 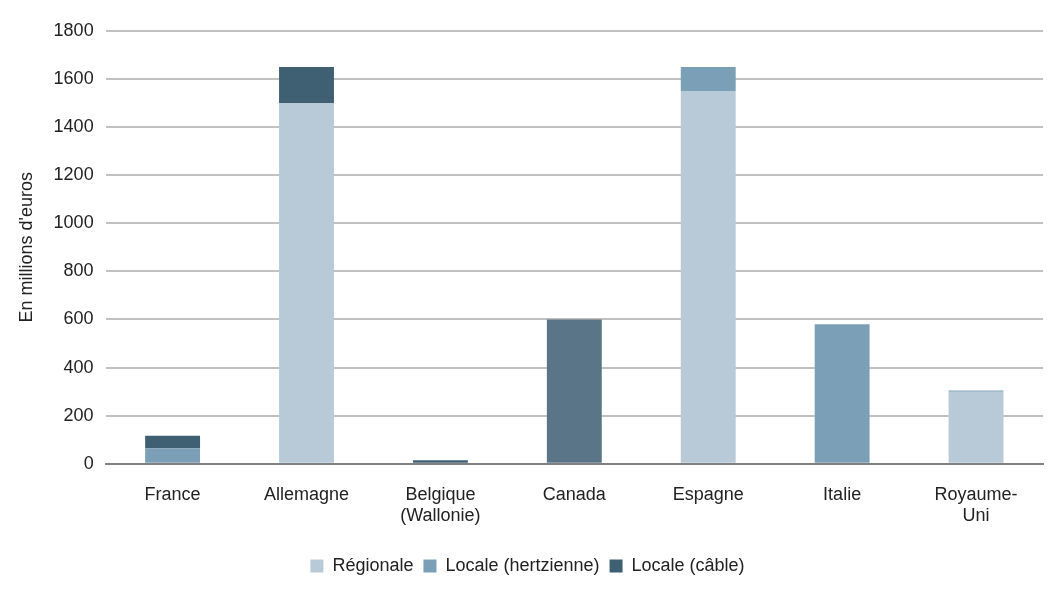 What do you see at coordinates (78, 270) in the screenshot?
I see `y-tick-label: 800` at bounding box center [78, 270].